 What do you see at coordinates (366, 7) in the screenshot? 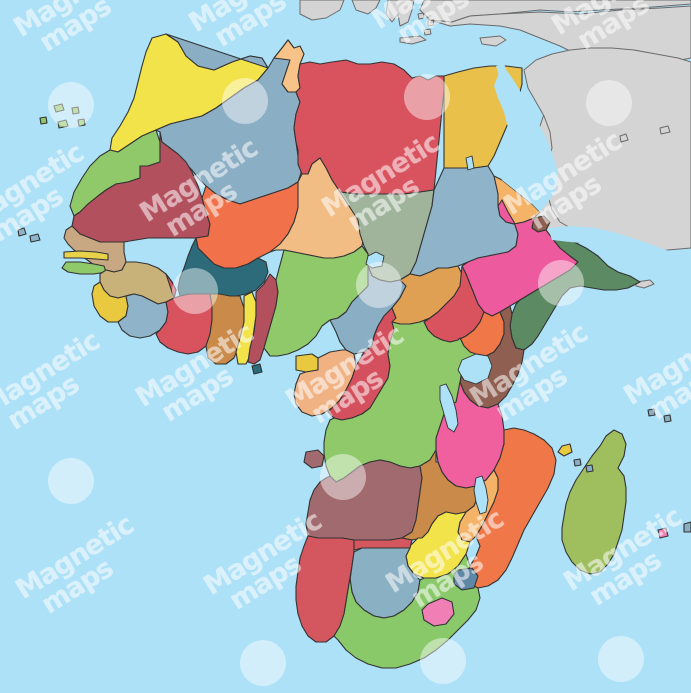
I see `region-europe-balkans` at bounding box center [366, 7].